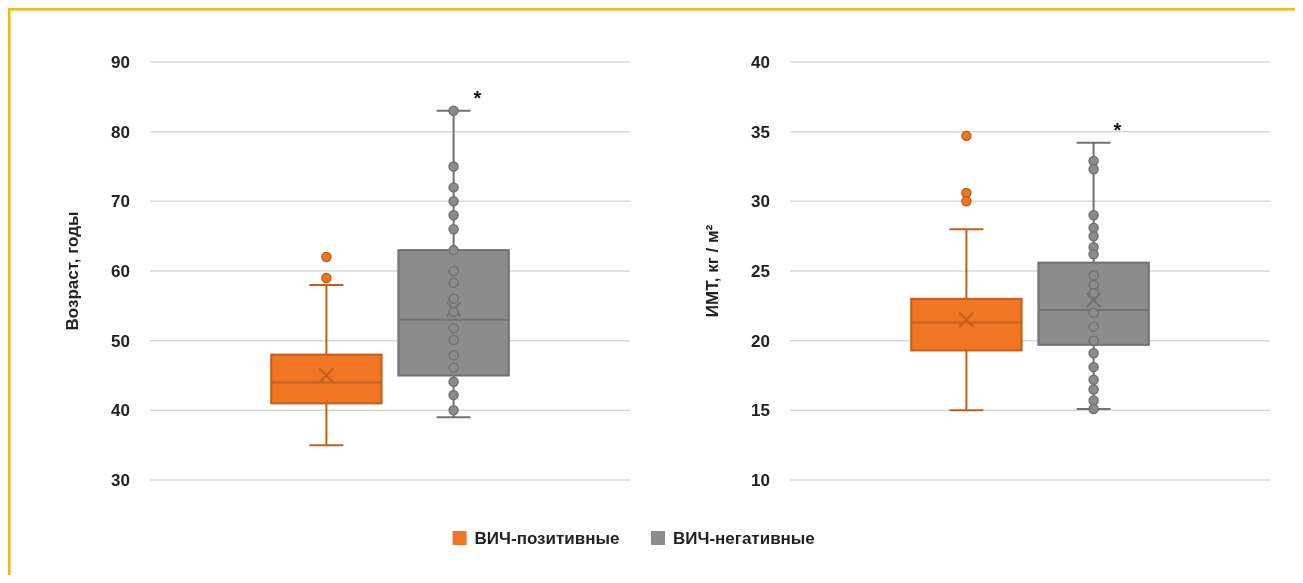 The width and height of the screenshot is (1303, 583). I want to click on y-axis-title: Возраст, годы, so click(72, 271).